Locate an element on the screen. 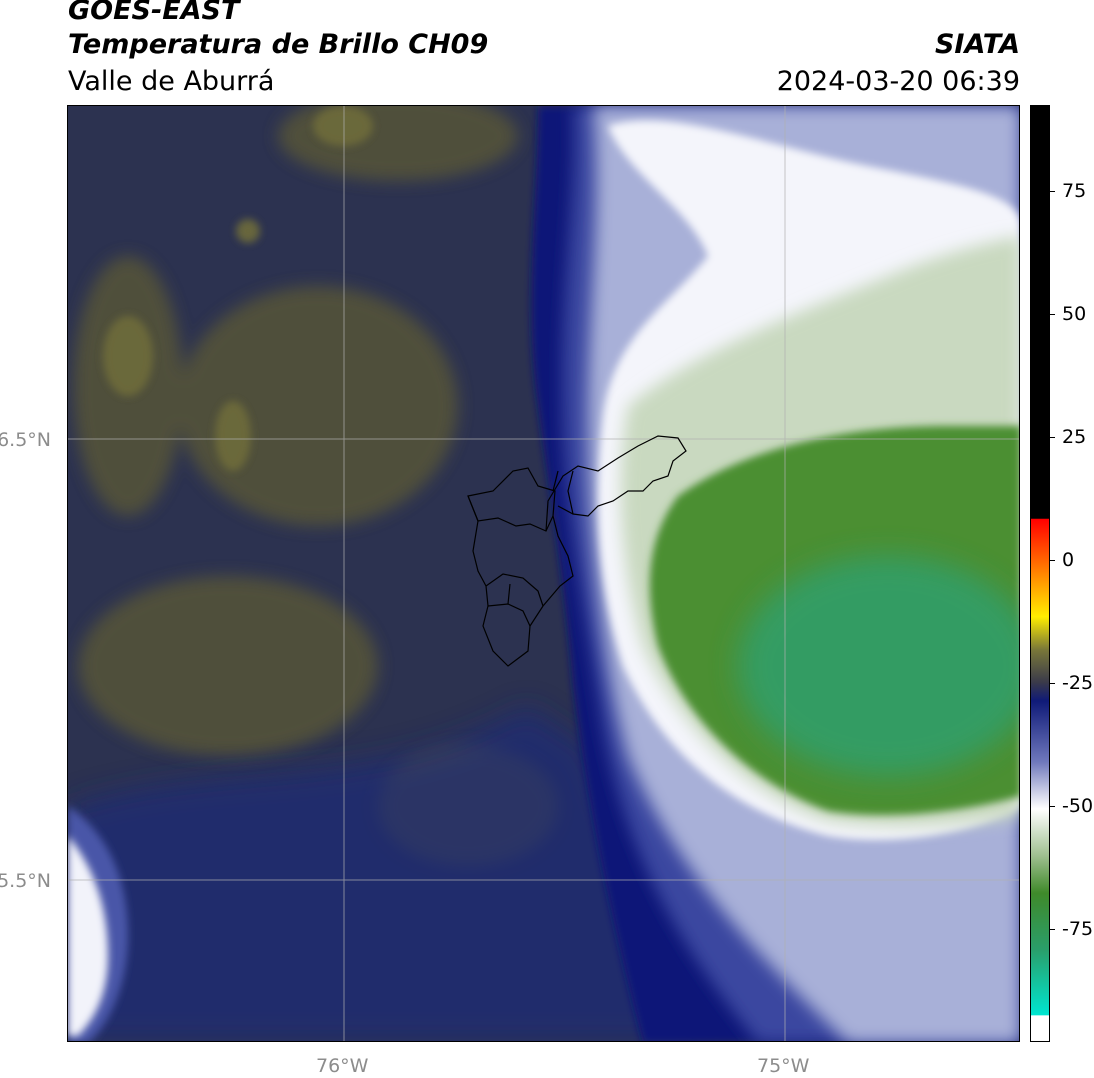  municipal-boundaries is located at coordinates (577, 551).